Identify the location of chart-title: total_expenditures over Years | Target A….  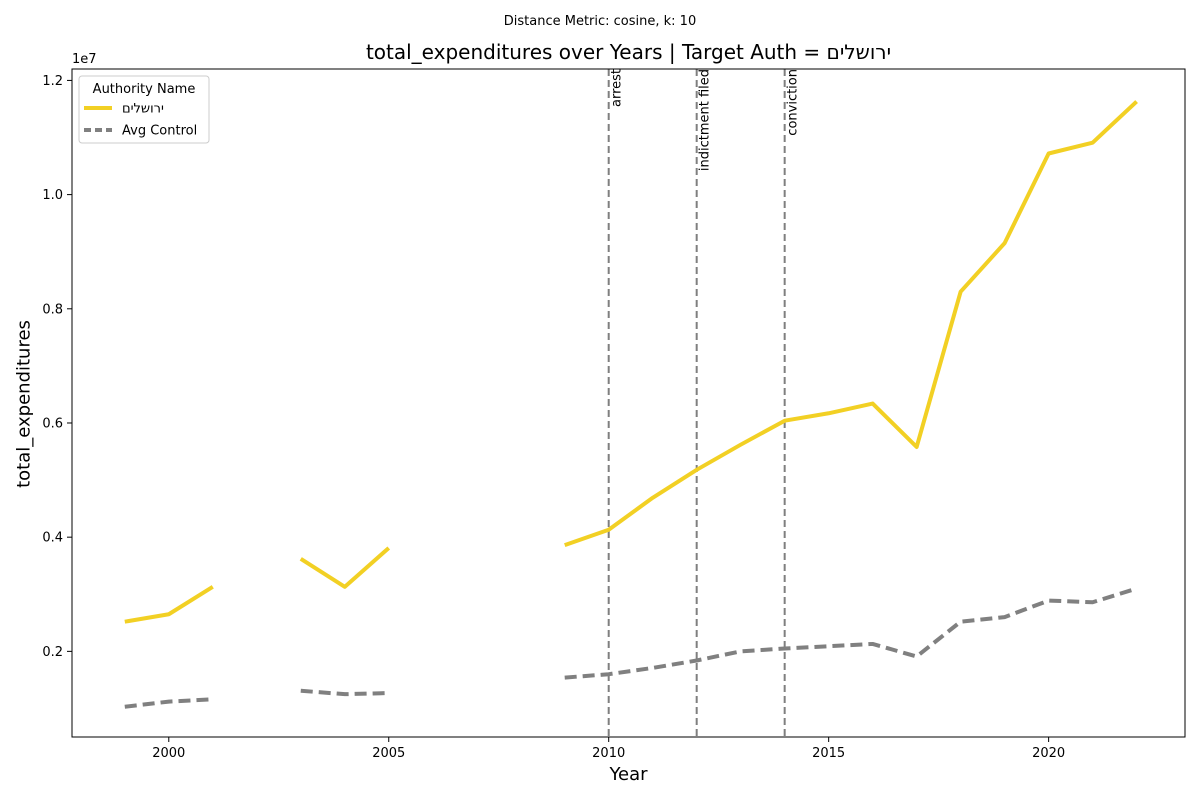
(628, 52).